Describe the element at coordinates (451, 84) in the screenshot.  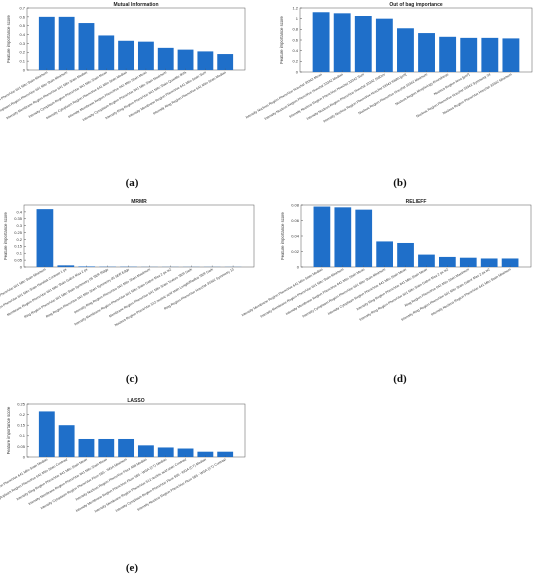
I see `x-tick-label: Nucleus Region Area [μm²]` at that location.